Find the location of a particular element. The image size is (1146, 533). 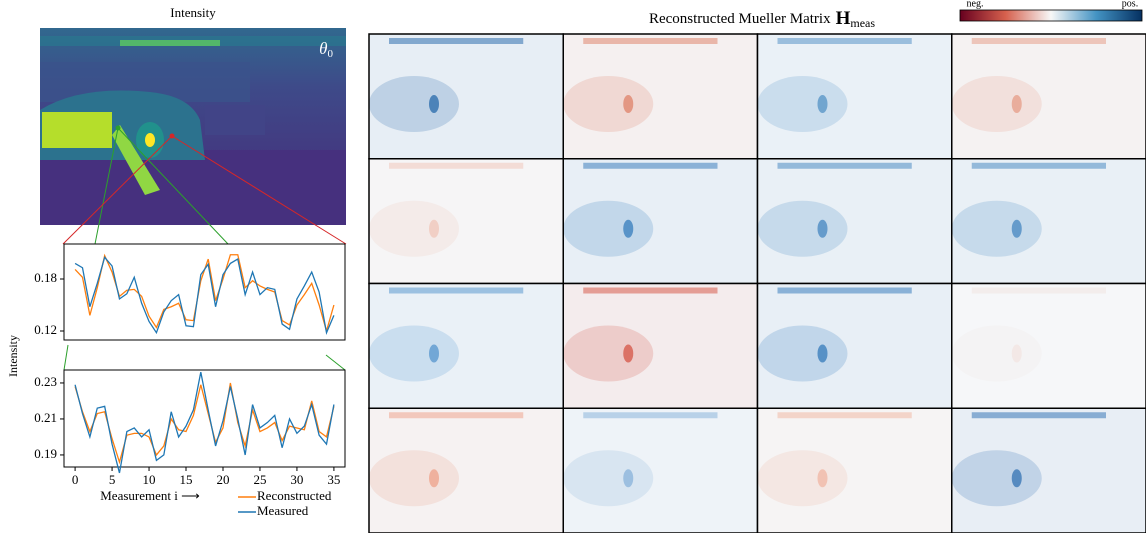

y-tick-label: 0.23 is located at coordinates (45, 381).